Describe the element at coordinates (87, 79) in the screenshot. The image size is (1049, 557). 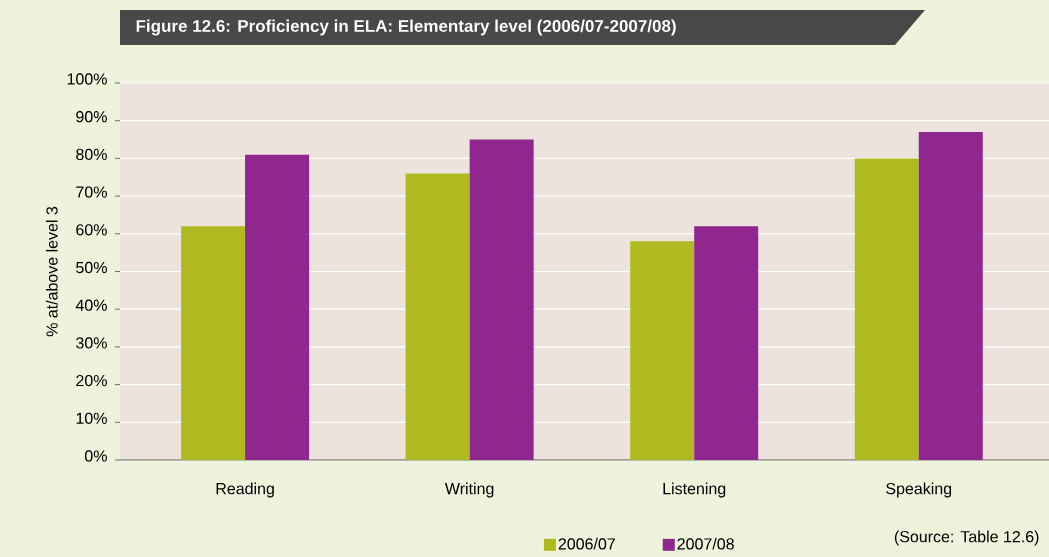
I see `y-tick-label: 100%` at that location.